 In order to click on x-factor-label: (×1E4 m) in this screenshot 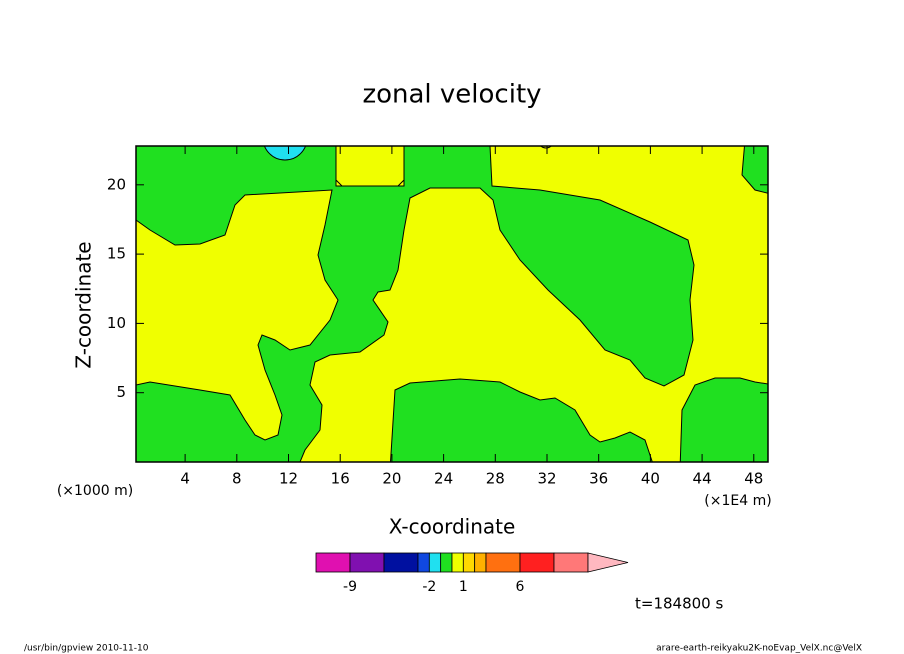, I will do `click(737, 501)`.